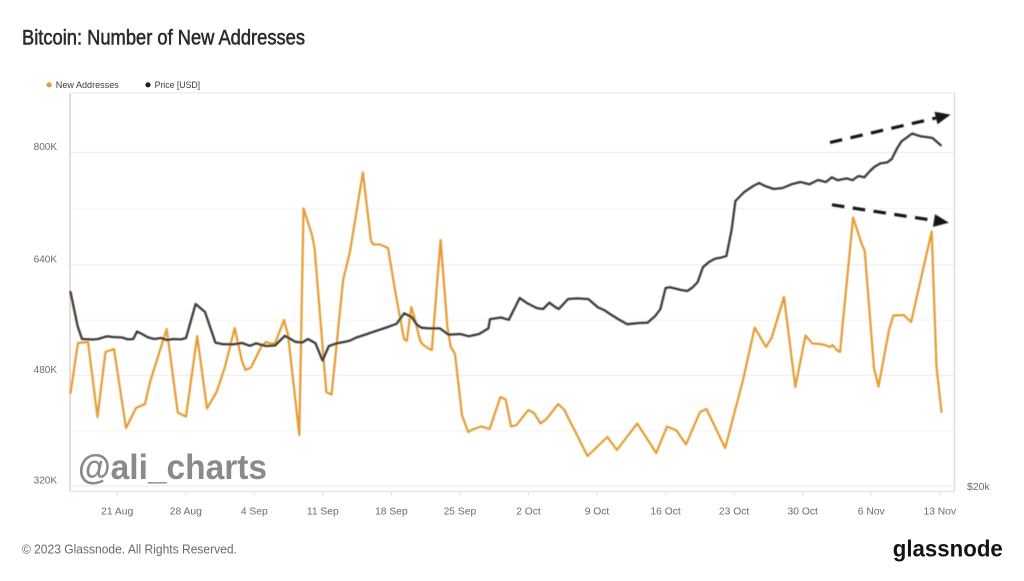  Describe the element at coordinates (46, 260) in the screenshot. I see `svg-text: 640K` at that location.